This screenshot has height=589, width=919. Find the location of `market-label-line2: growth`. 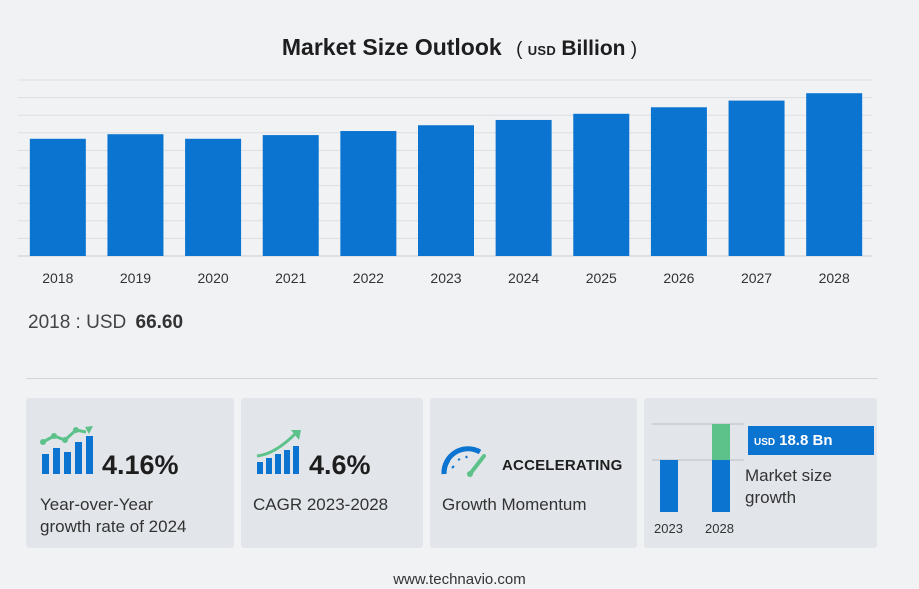

market-label-line2: growth is located at coordinates (771, 497).